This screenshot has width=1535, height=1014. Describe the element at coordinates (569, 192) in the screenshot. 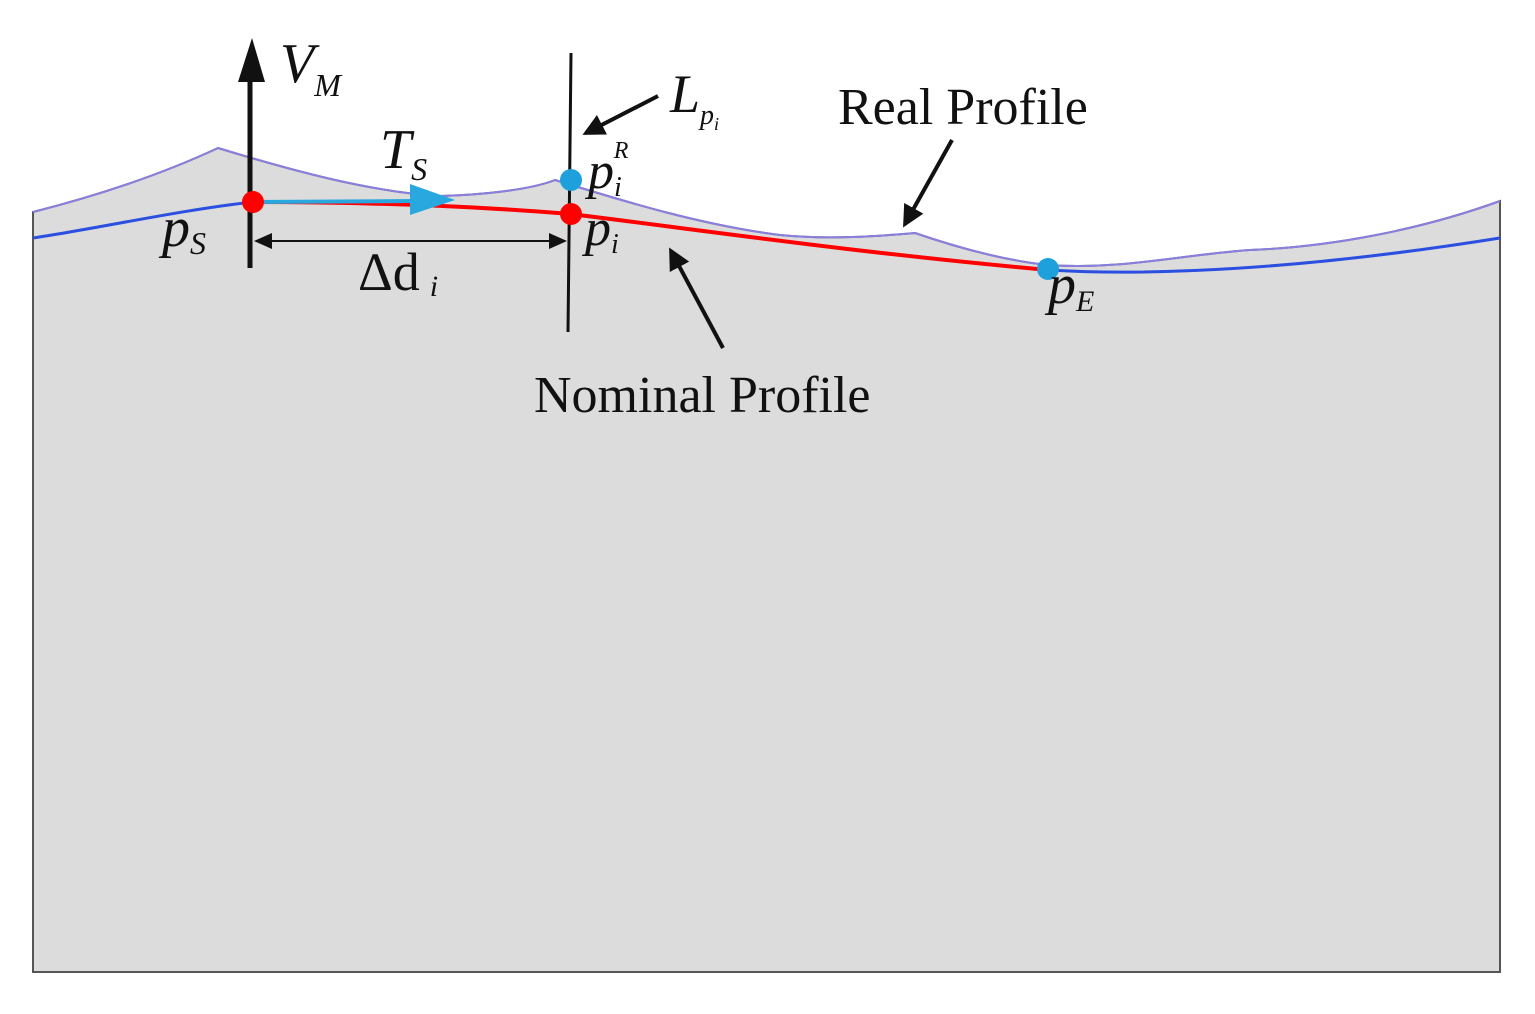

I see `line-lpi` at that location.